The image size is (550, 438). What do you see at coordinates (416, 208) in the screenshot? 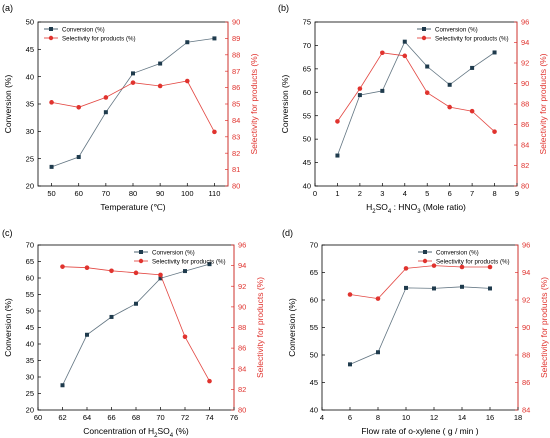
I see `x-axis-title: H2SO4 : HNO3 (Mole ratio)` at bounding box center [416, 208].